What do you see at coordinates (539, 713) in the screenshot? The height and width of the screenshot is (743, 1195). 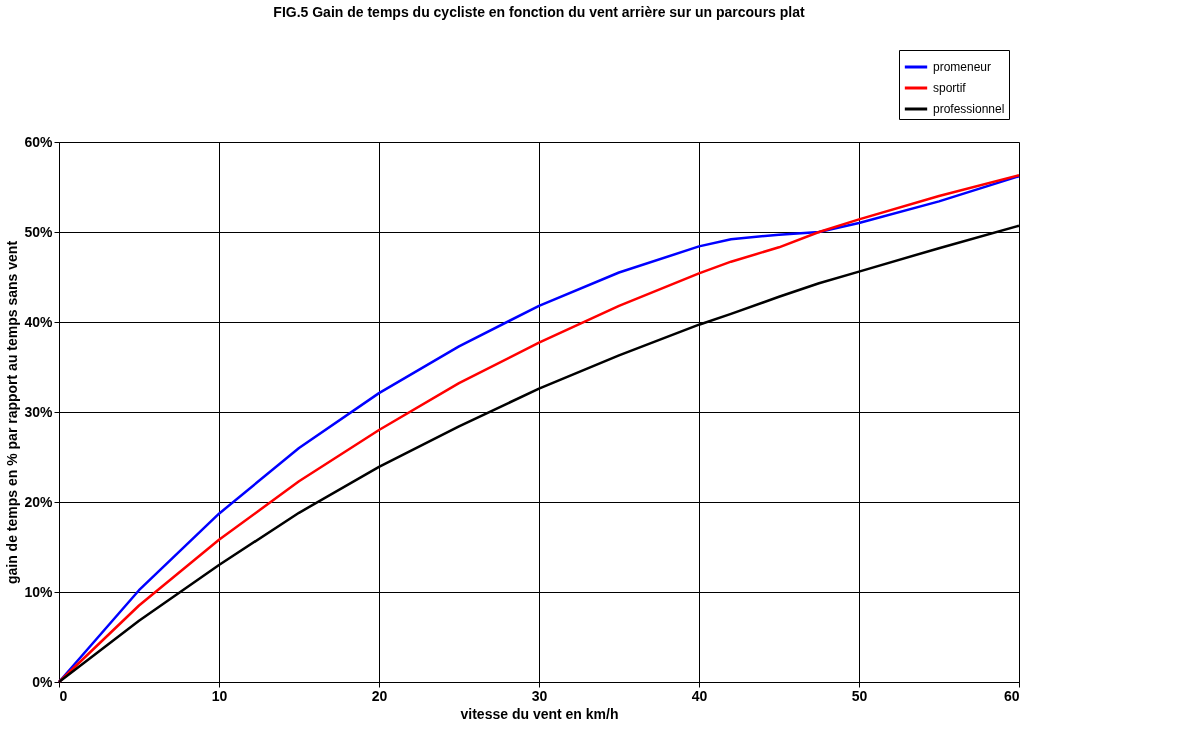 I see `x-axis-title: vitesse du vent en km/h` at bounding box center [539, 713].